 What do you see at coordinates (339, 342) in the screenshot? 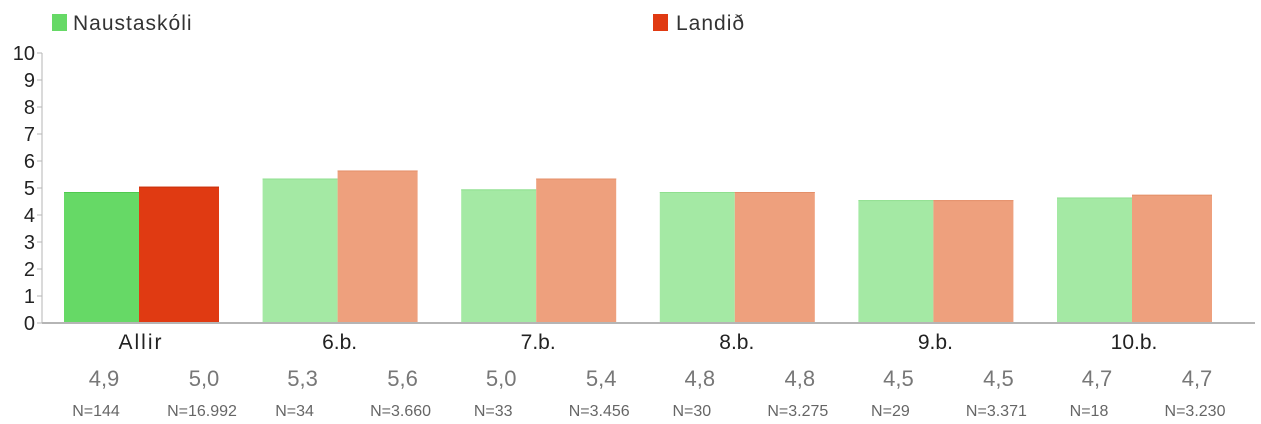
I see `category-label: 6.b.` at bounding box center [339, 342].